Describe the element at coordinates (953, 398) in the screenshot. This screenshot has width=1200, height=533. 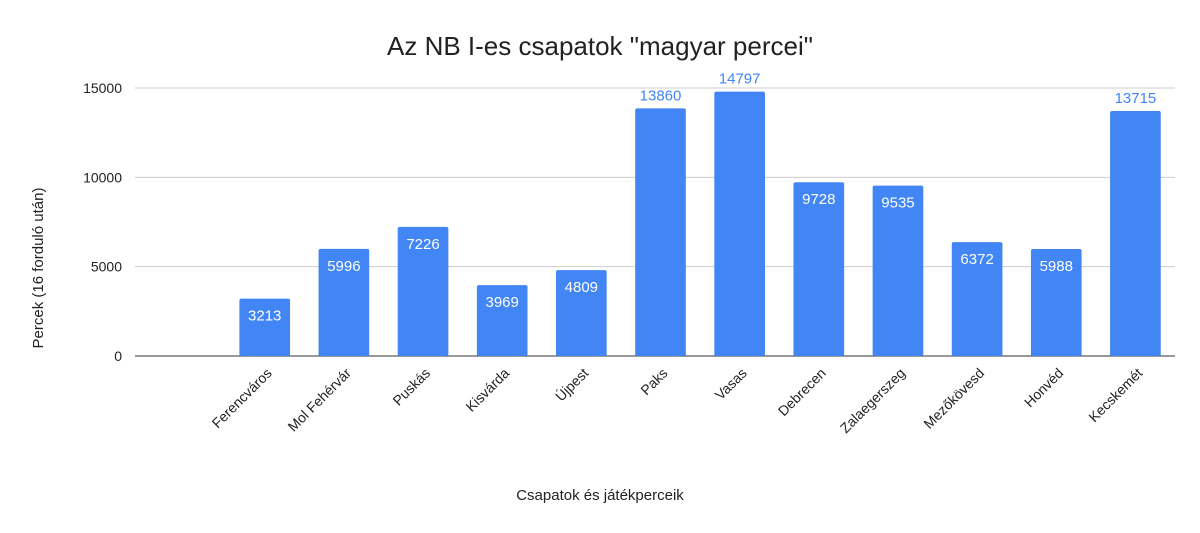
I see `x-tick-label: Mezőkövesd` at that location.